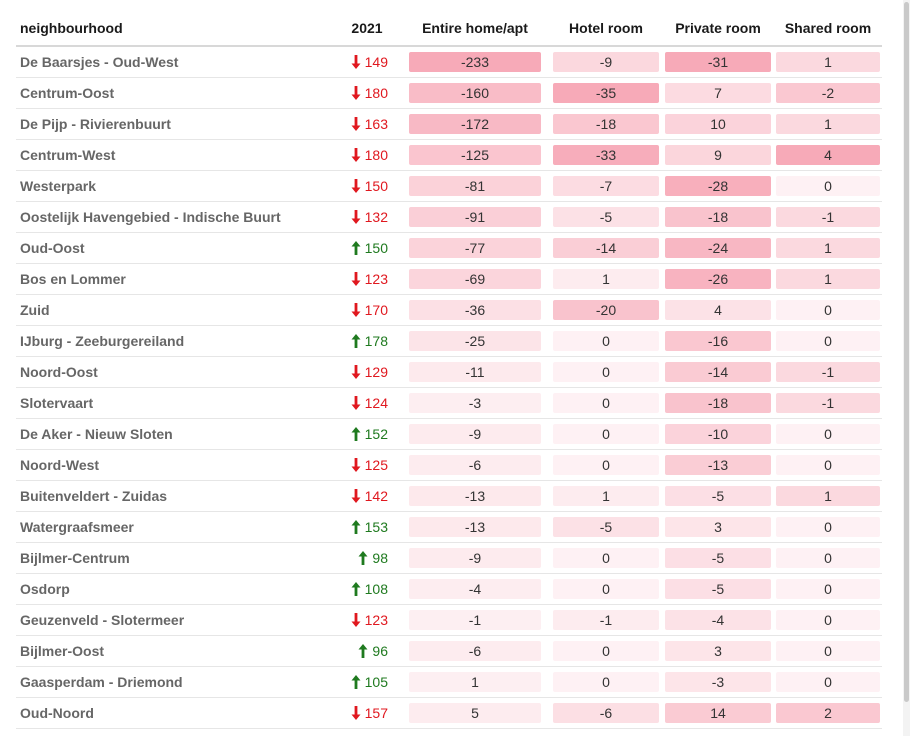 The width and height of the screenshot is (910, 736). I want to click on entire-value: -1, so click(475, 620).